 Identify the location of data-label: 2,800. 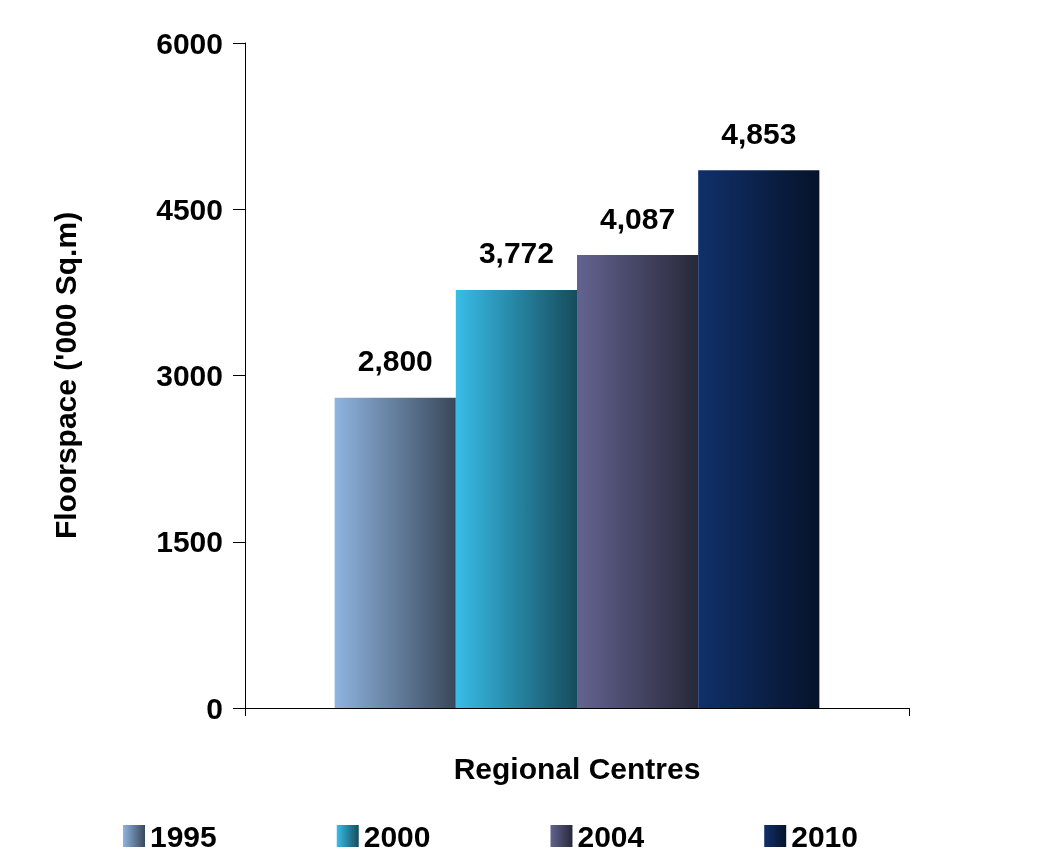
(395, 361).